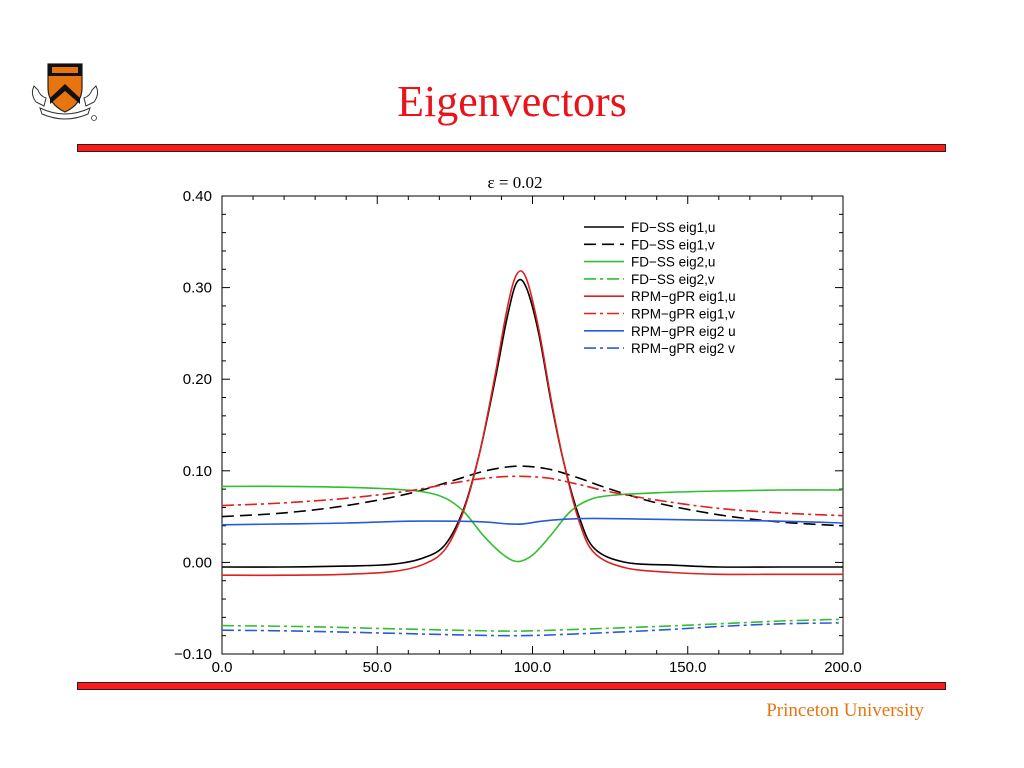 This screenshot has width=1024, height=768. I want to click on x-tick-label: 50.0, so click(377, 667).